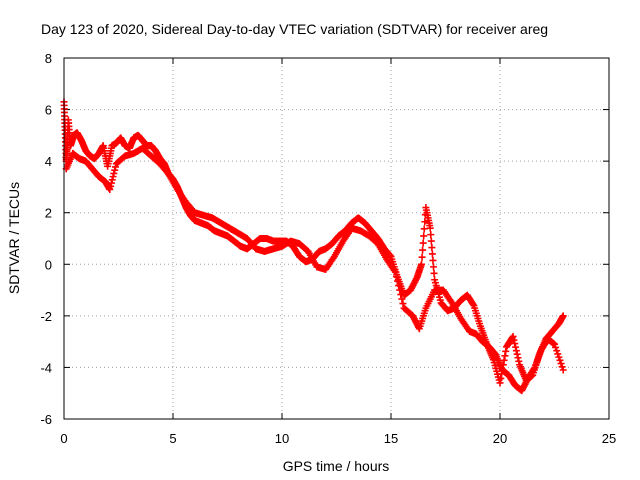 This screenshot has width=640, height=480. I want to click on x-tick-label: 20, so click(500, 438).